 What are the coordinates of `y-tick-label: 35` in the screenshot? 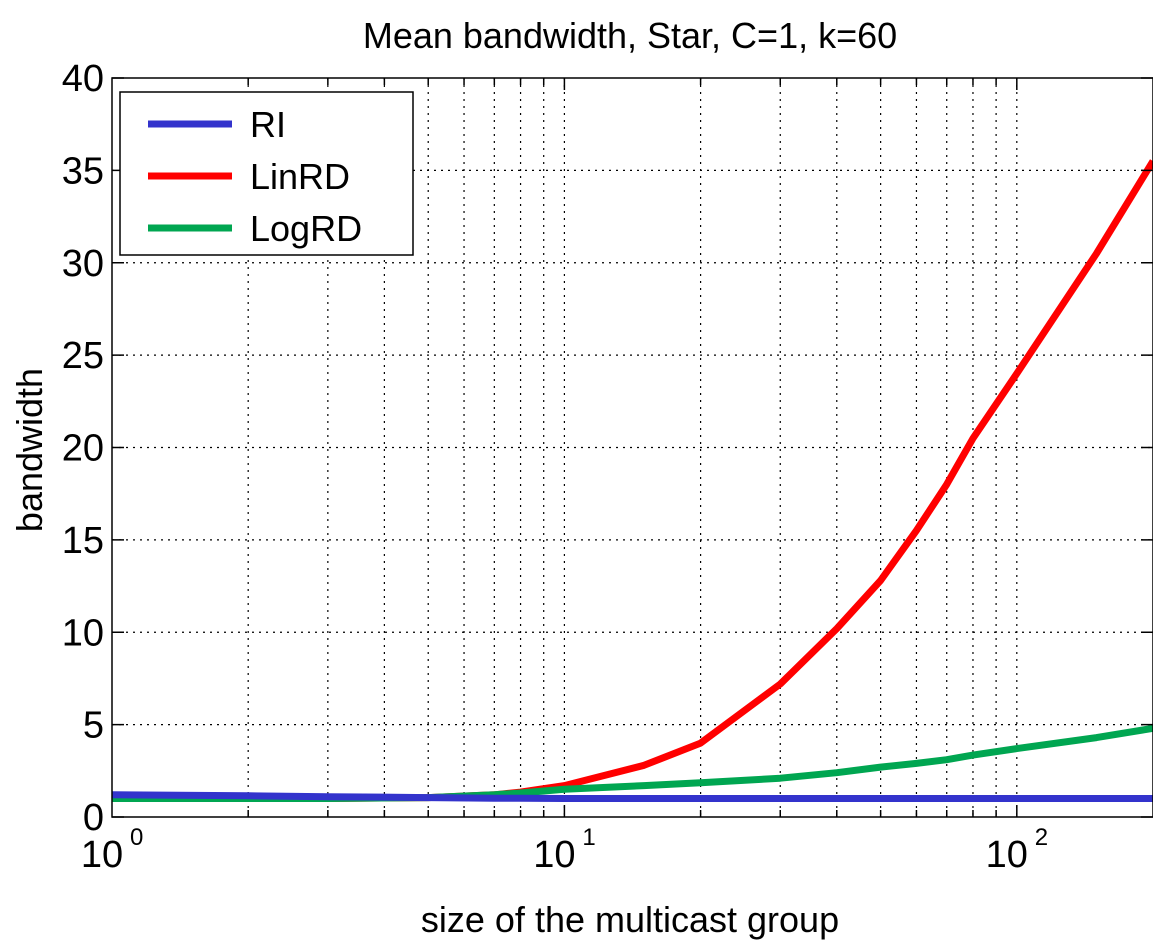 It's located at (83, 171).